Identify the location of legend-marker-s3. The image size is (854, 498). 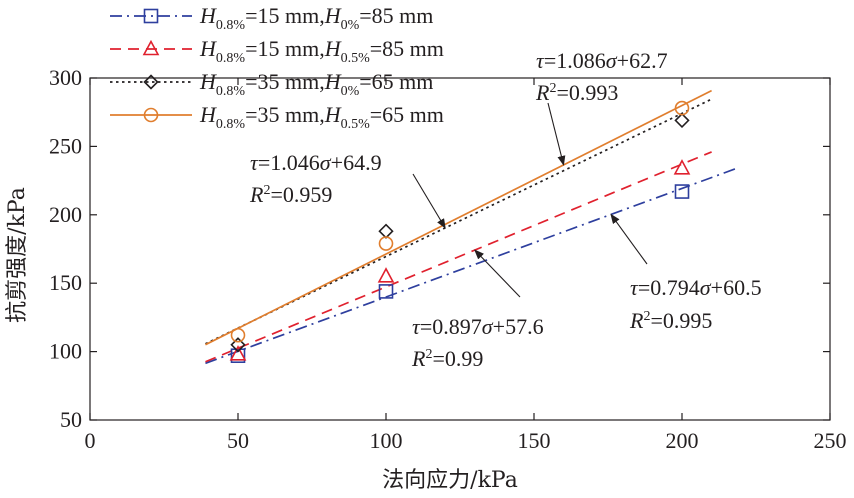
(151, 82).